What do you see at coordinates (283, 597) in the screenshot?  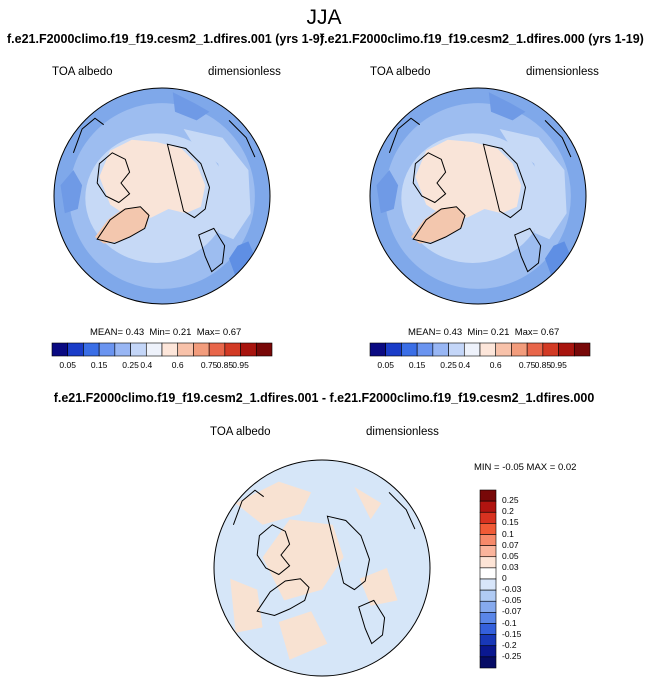 I see `panel3-coastGL` at bounding box center [283, 597].